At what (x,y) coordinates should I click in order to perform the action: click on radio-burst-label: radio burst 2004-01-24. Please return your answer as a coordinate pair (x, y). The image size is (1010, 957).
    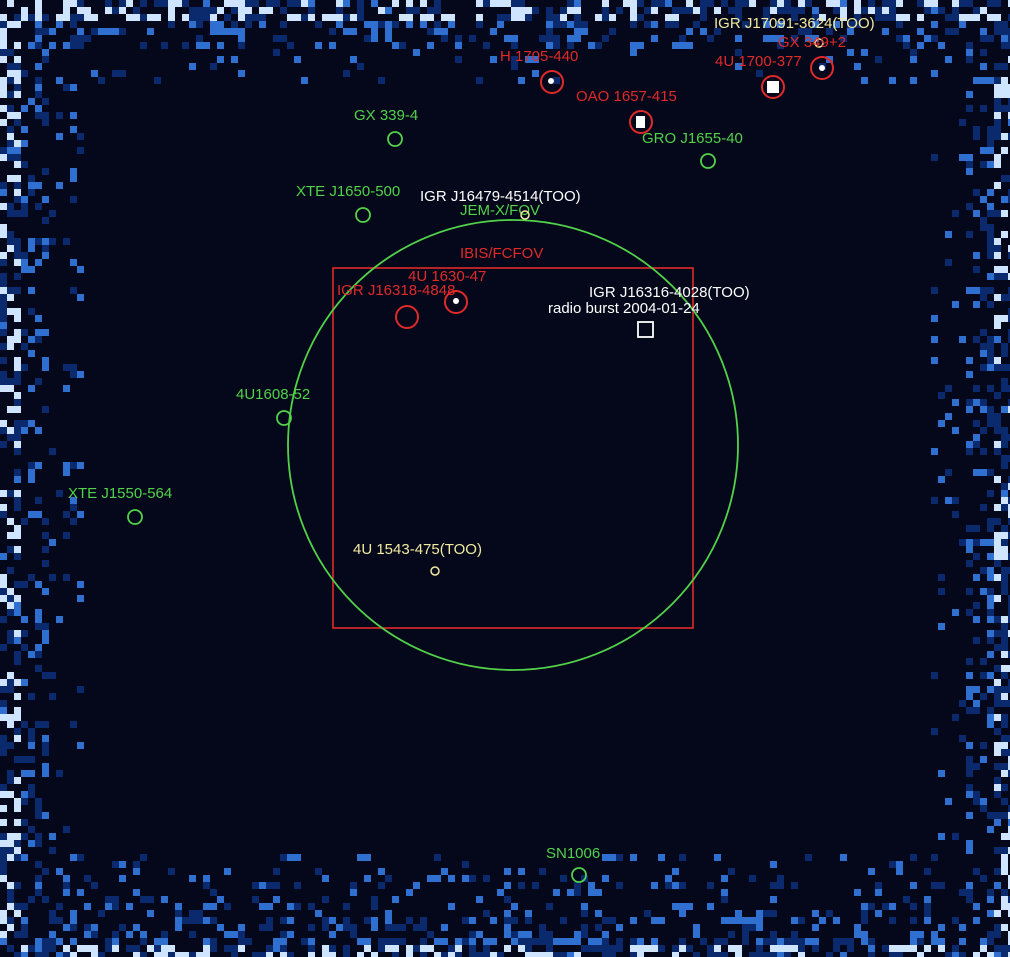
    Looking at the image, I should click on (624, 308).